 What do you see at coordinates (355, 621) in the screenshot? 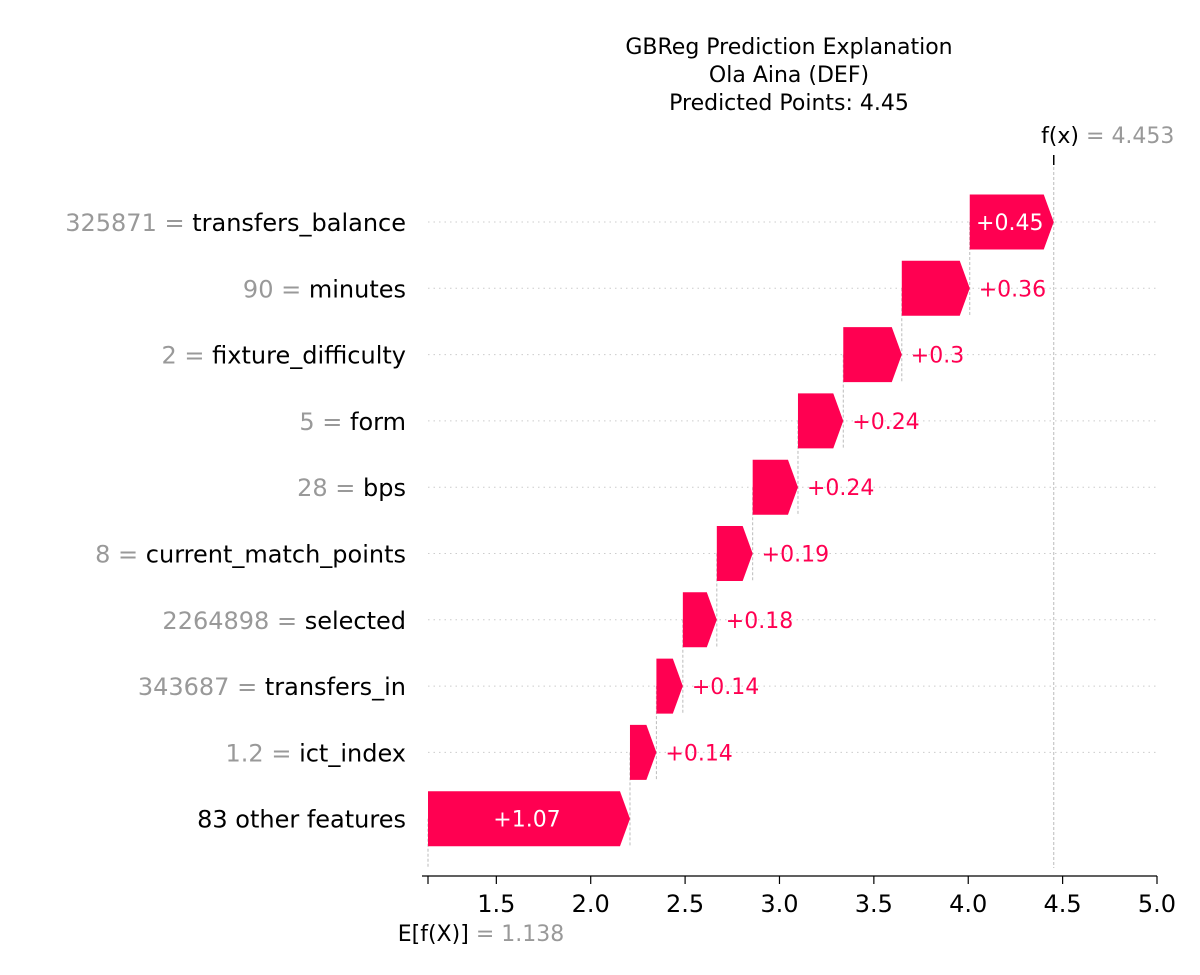
I see `feature-name: selected` at bounding box center [355, 621].